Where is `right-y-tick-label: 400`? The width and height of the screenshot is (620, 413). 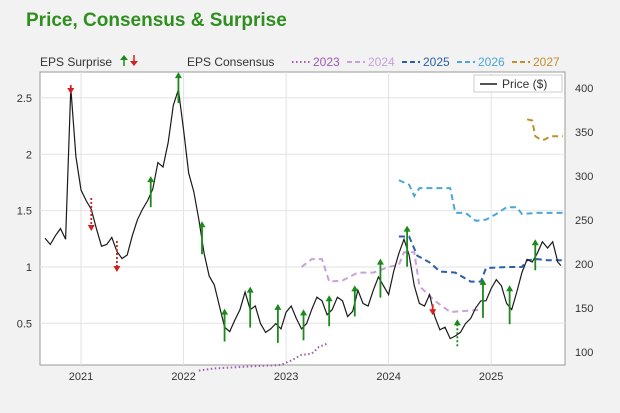
right-y-tick-label: 400 is located at coordinates (584, 89).